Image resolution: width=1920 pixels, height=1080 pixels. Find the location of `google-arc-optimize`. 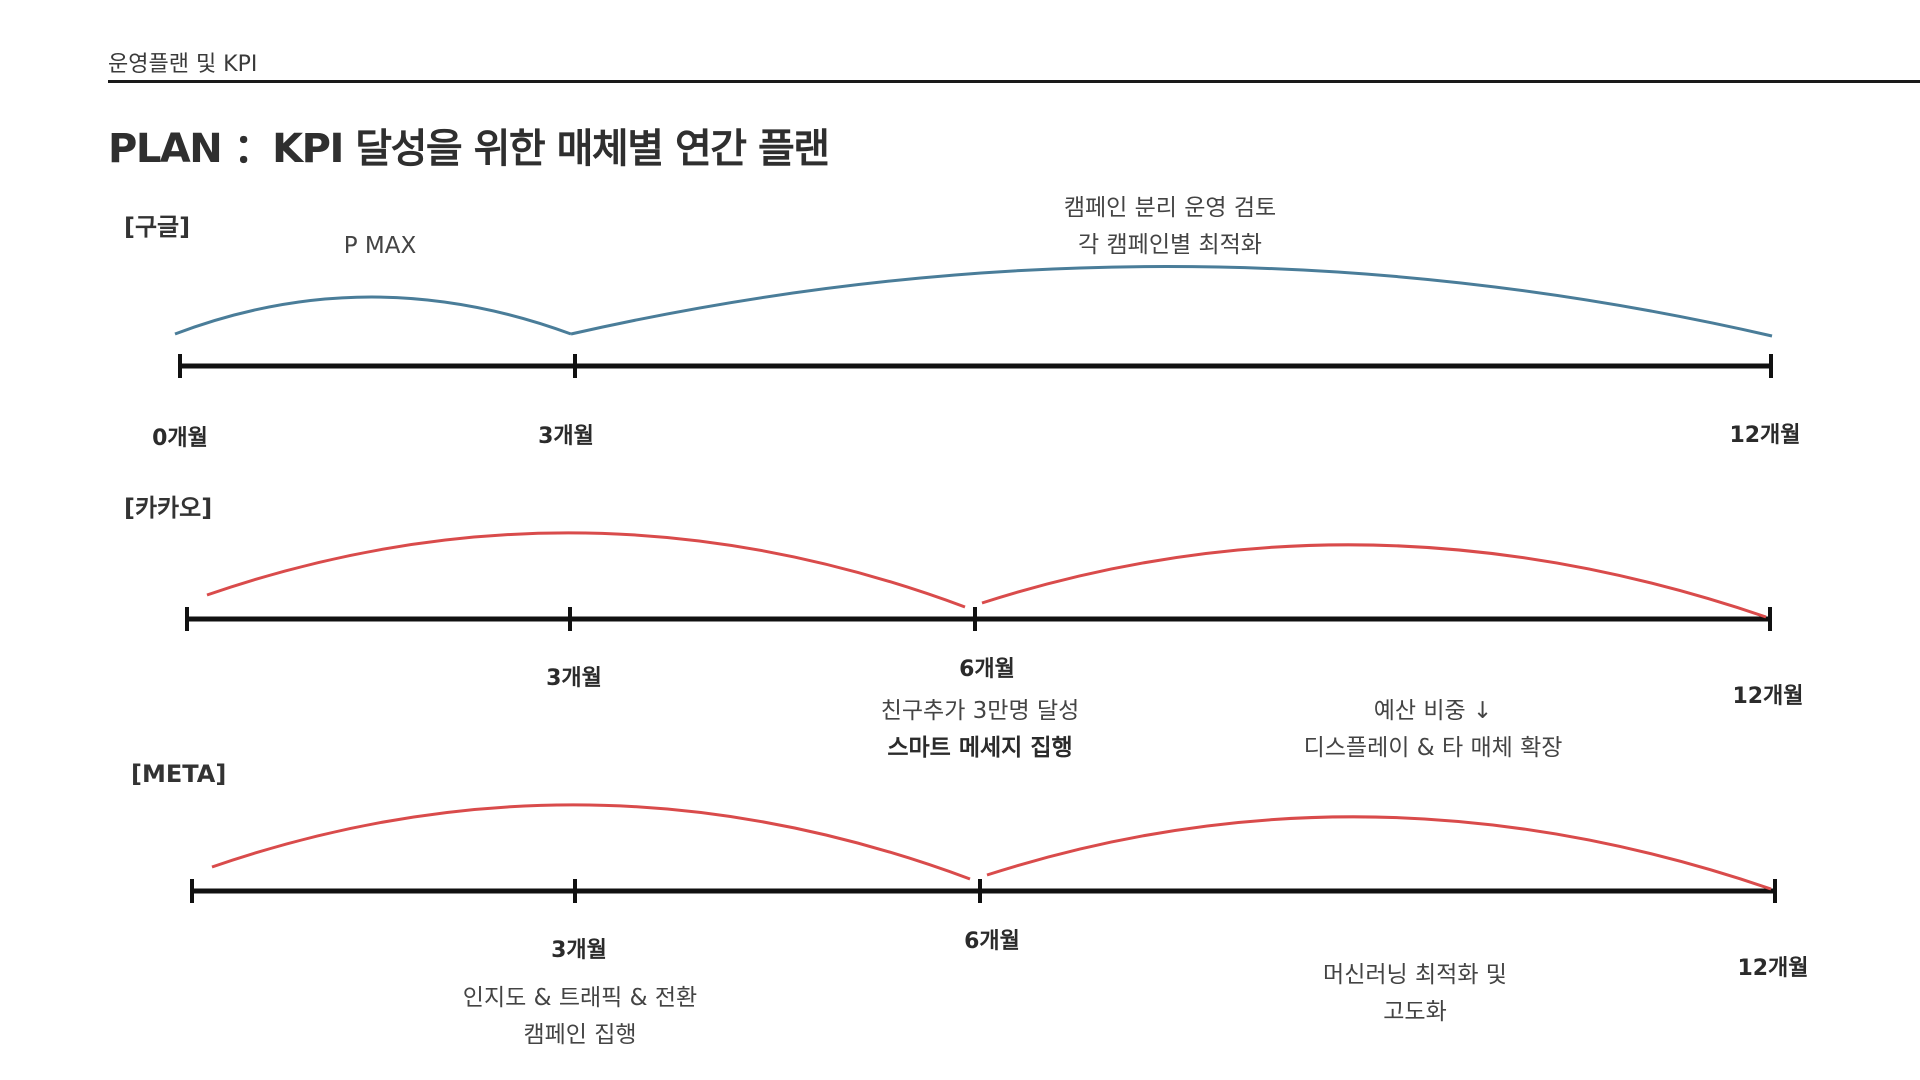

google-arc-optimize is located at coordinates (1171, 301).